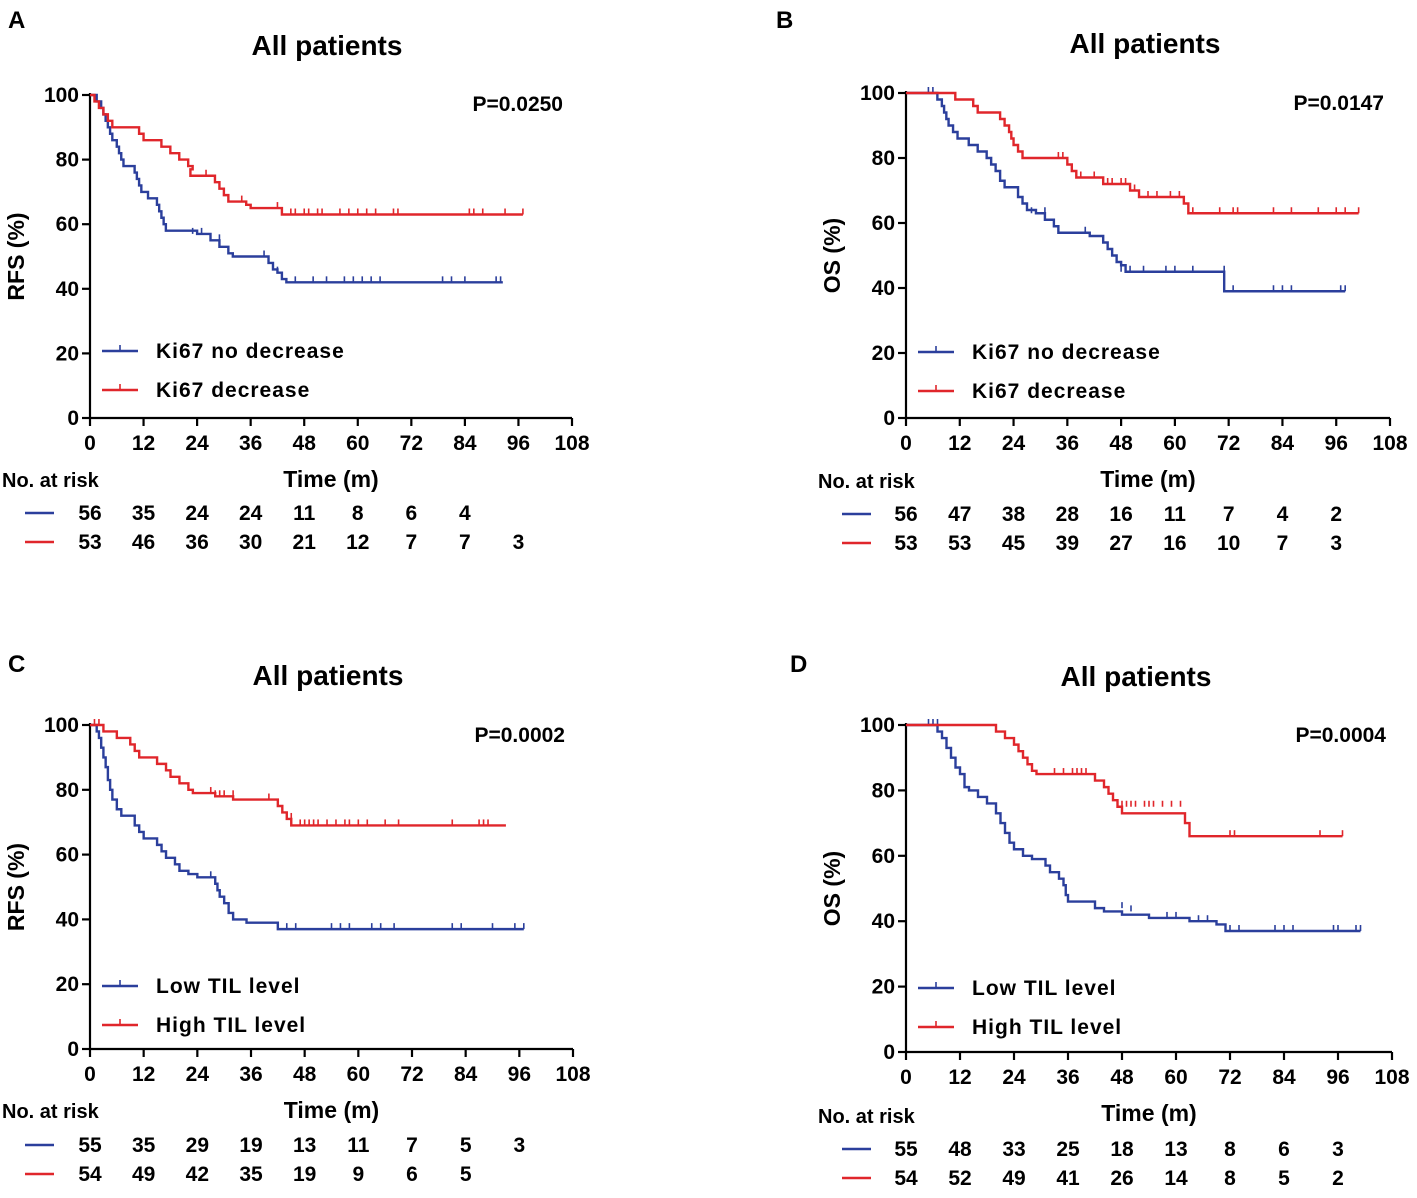 Image resolution: width=1417 pixels, height=1198 pixels. Describe the element at coordinates (1284, 1077) in the screenshot. I see `x-tick-label: 84` at that location.